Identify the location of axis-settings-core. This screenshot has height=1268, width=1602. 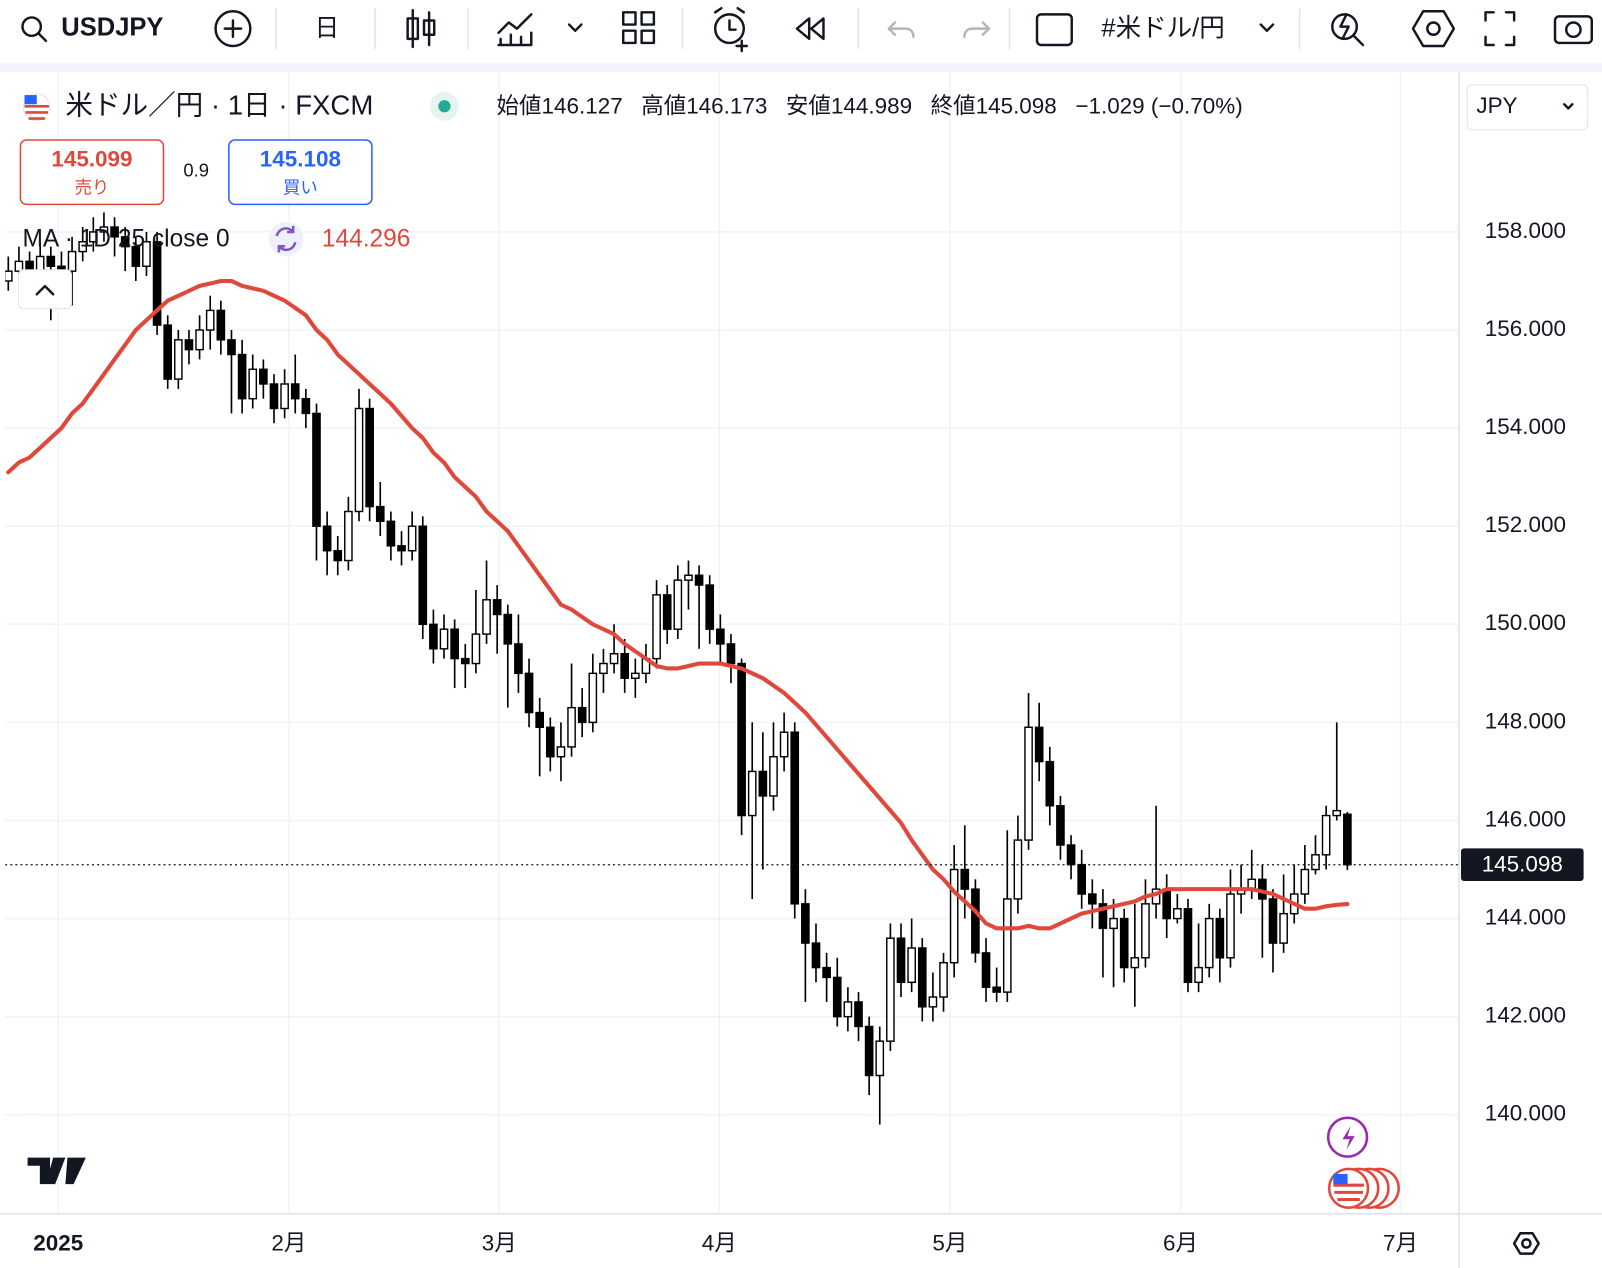
(1526, 1243).